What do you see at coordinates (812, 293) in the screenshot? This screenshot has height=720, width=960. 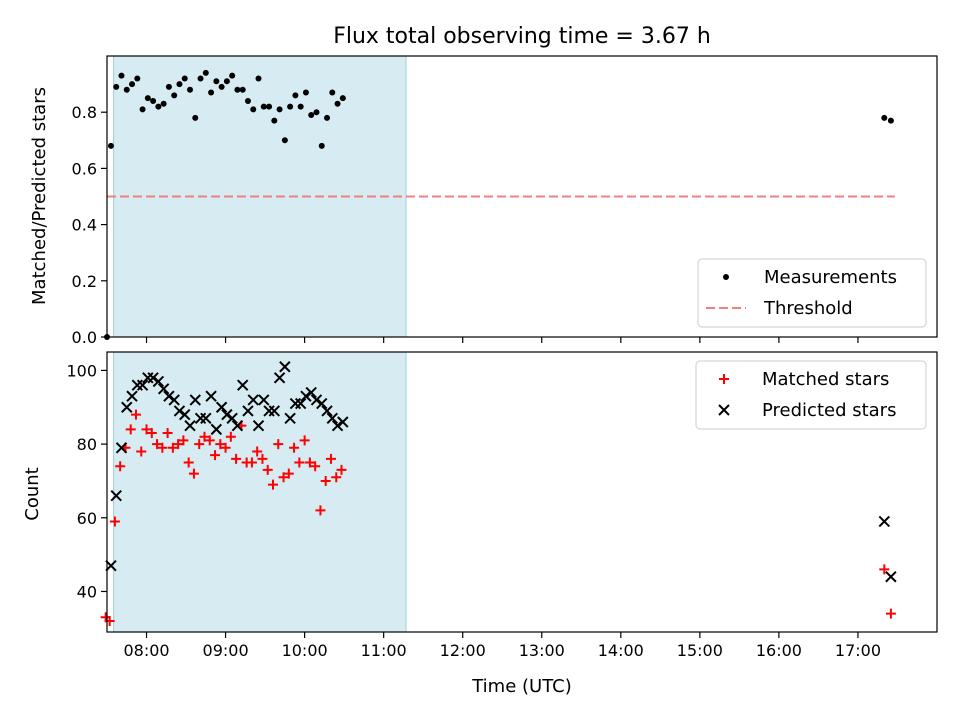 I see `top-legend: Measurements Threshold` at bounding box center [812, 293].